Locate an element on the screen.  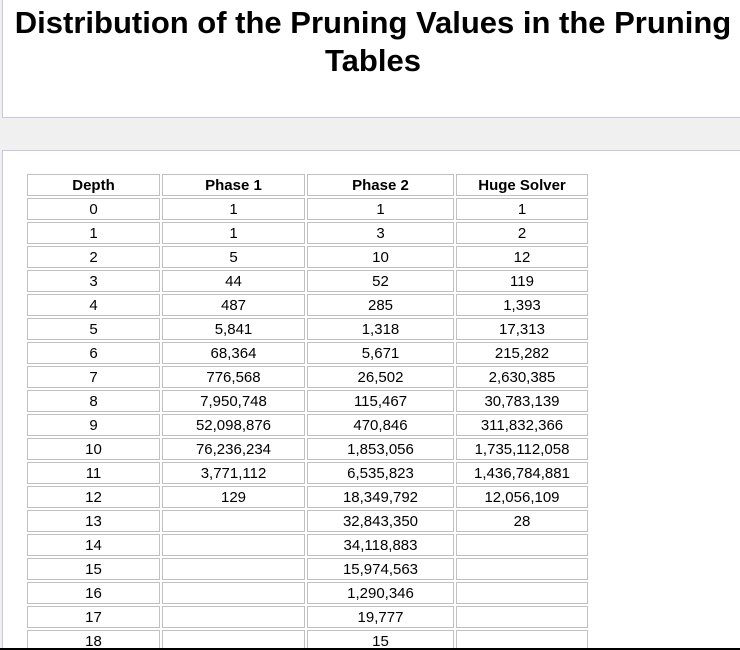
depth-cell: 0 is located at coordinates (93, 209).